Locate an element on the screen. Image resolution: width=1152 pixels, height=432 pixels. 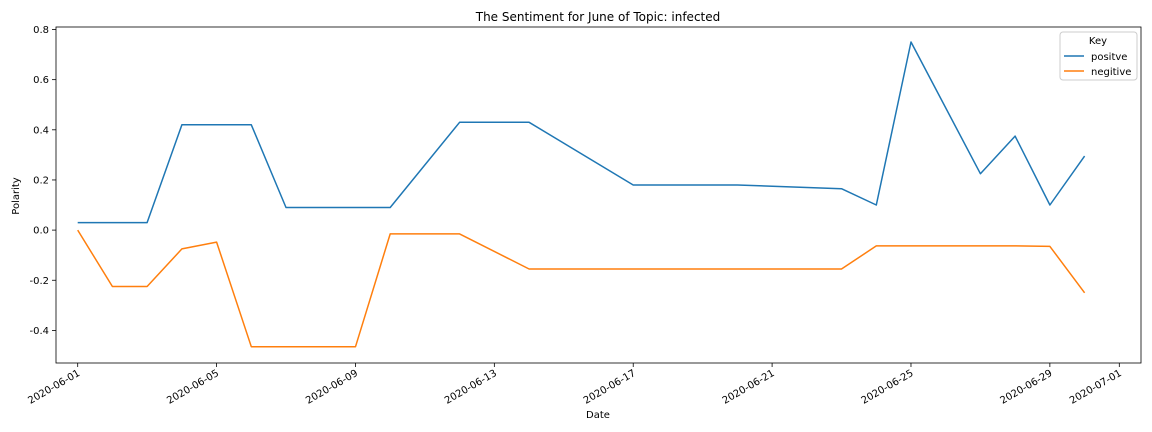
x-tick-label: 2020-07-01 is located at coordinates (1096, 387).